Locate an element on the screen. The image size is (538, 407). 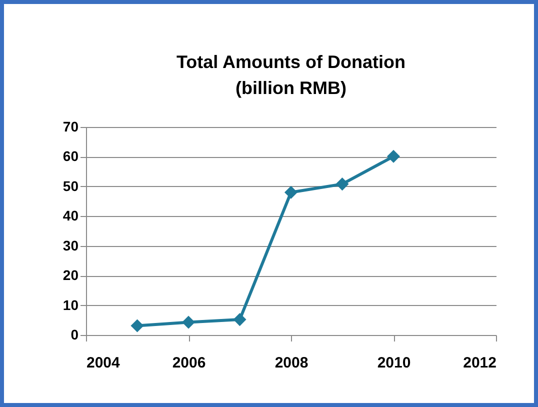
y-tick-label: 40 is located at coordinates (70, 216).